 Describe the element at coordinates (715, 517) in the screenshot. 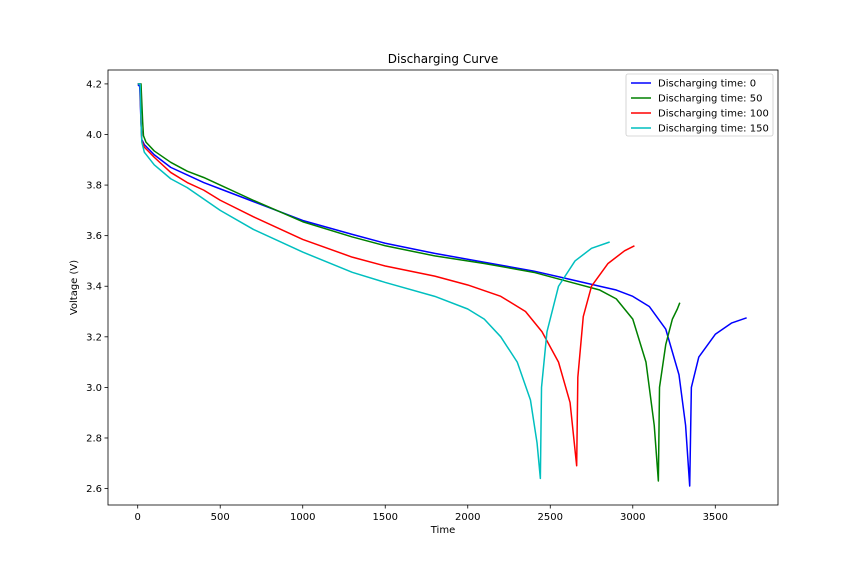

I see `x-tick-label: 3500` at that location.